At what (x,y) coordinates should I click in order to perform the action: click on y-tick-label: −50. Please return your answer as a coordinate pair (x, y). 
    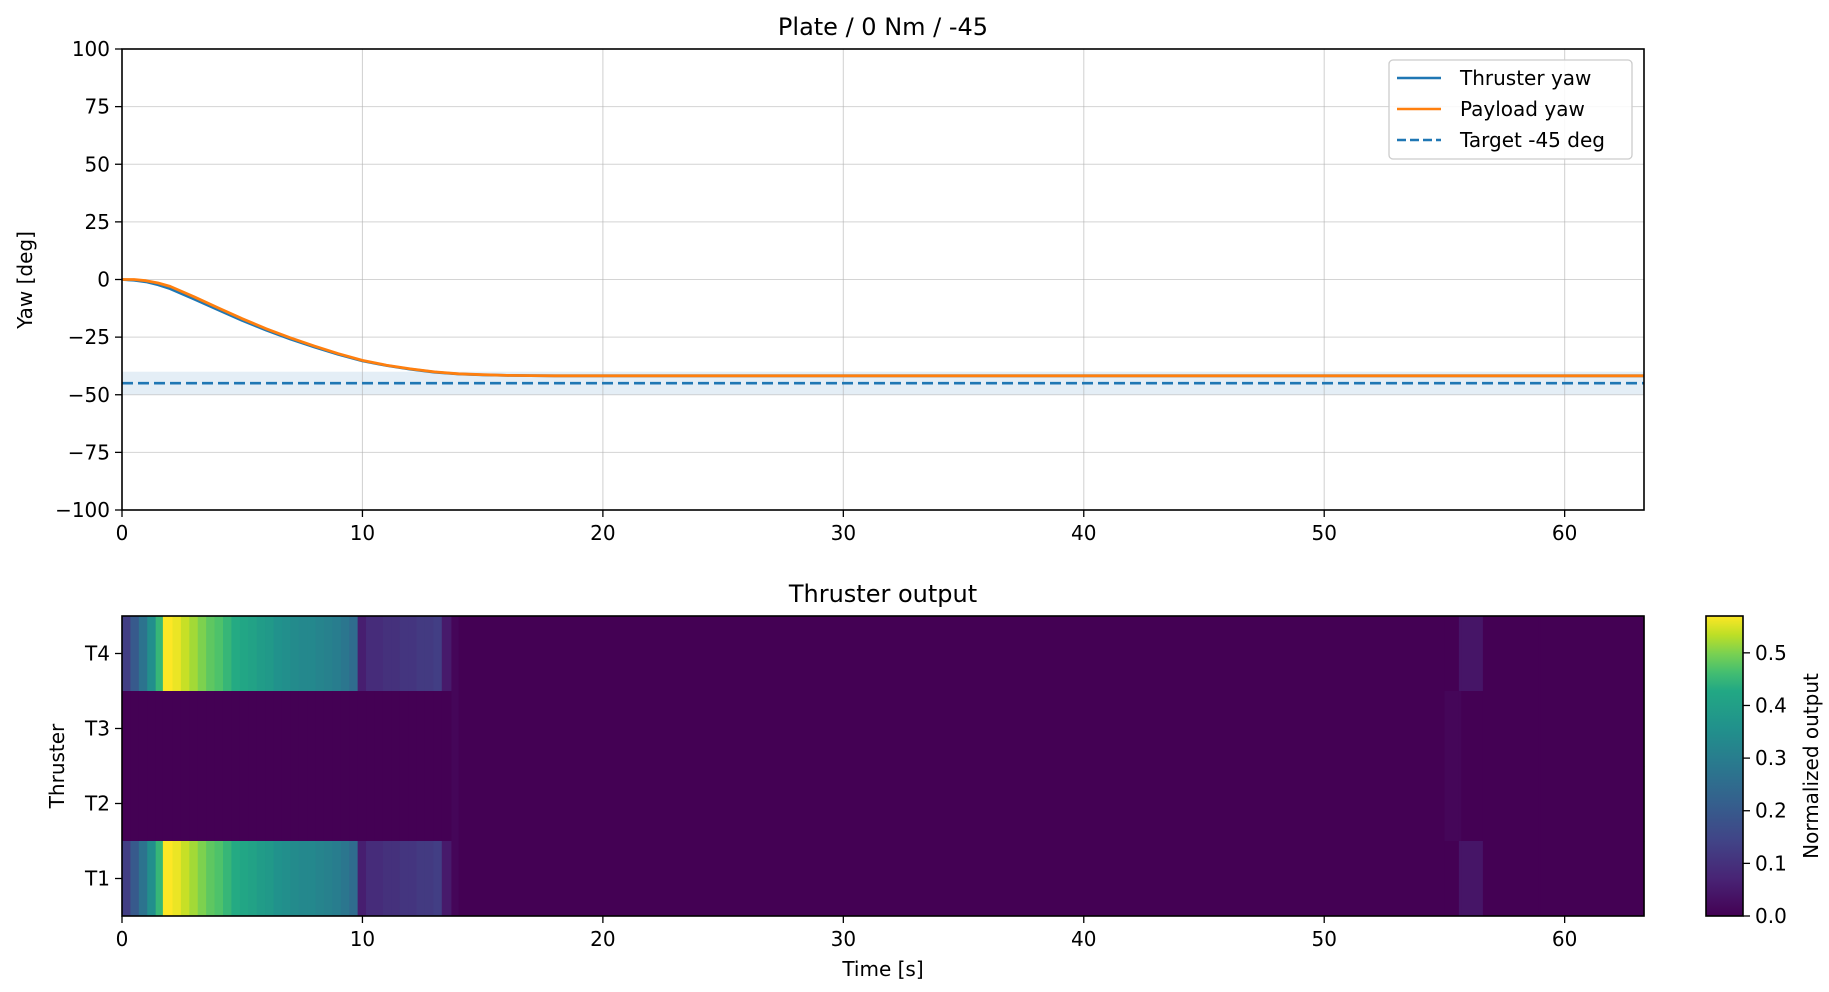
    Looking at the image, I should click on (89, 395).